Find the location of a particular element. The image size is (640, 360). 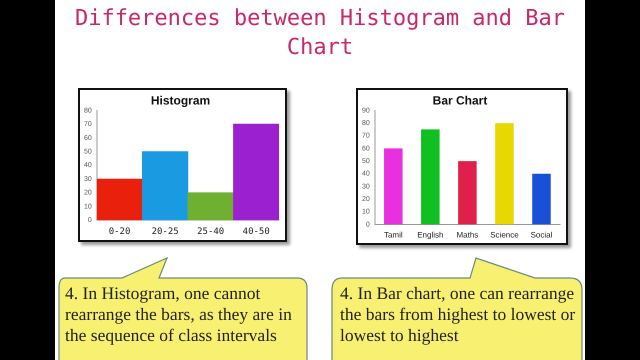

chart-title: Bar Chart is located at coordinates (460, 101).